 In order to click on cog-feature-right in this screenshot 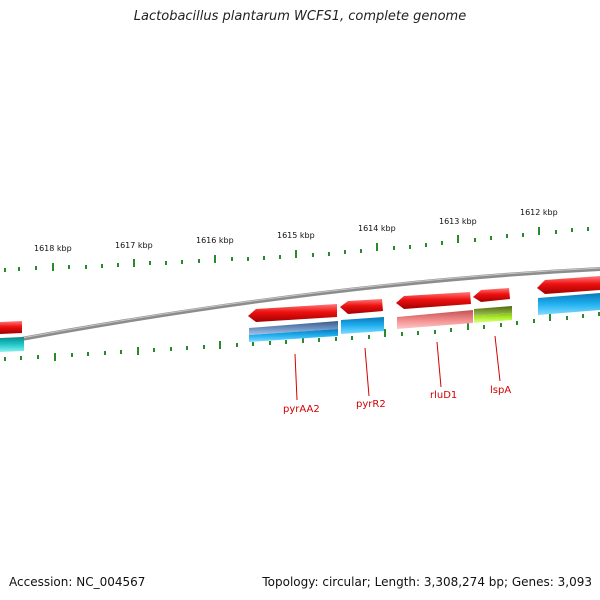, I will do `click(569, 304)`.